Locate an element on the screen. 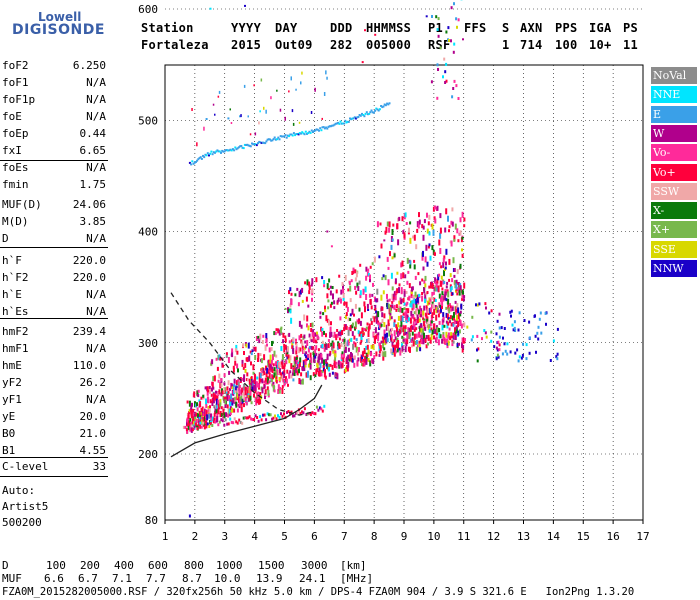  muf-label: MUF is located at coordinates (12, 578).